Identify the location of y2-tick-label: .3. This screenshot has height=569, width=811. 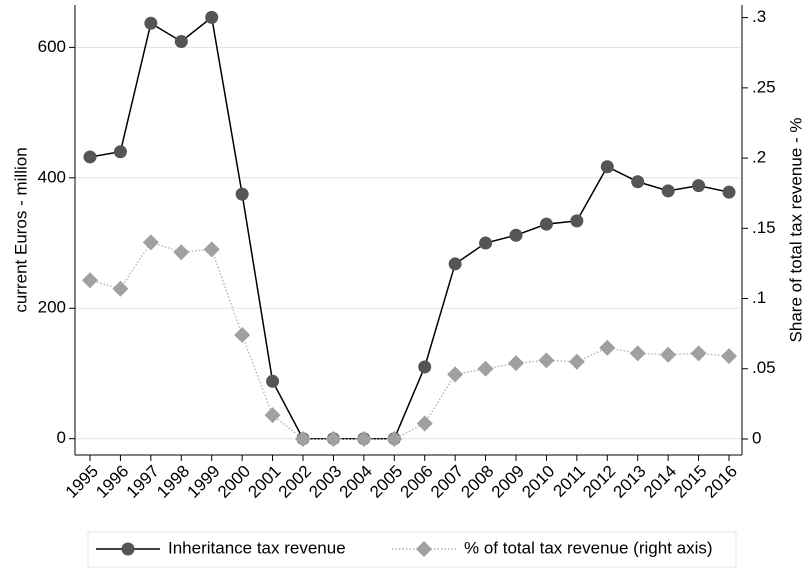
(759, 16).